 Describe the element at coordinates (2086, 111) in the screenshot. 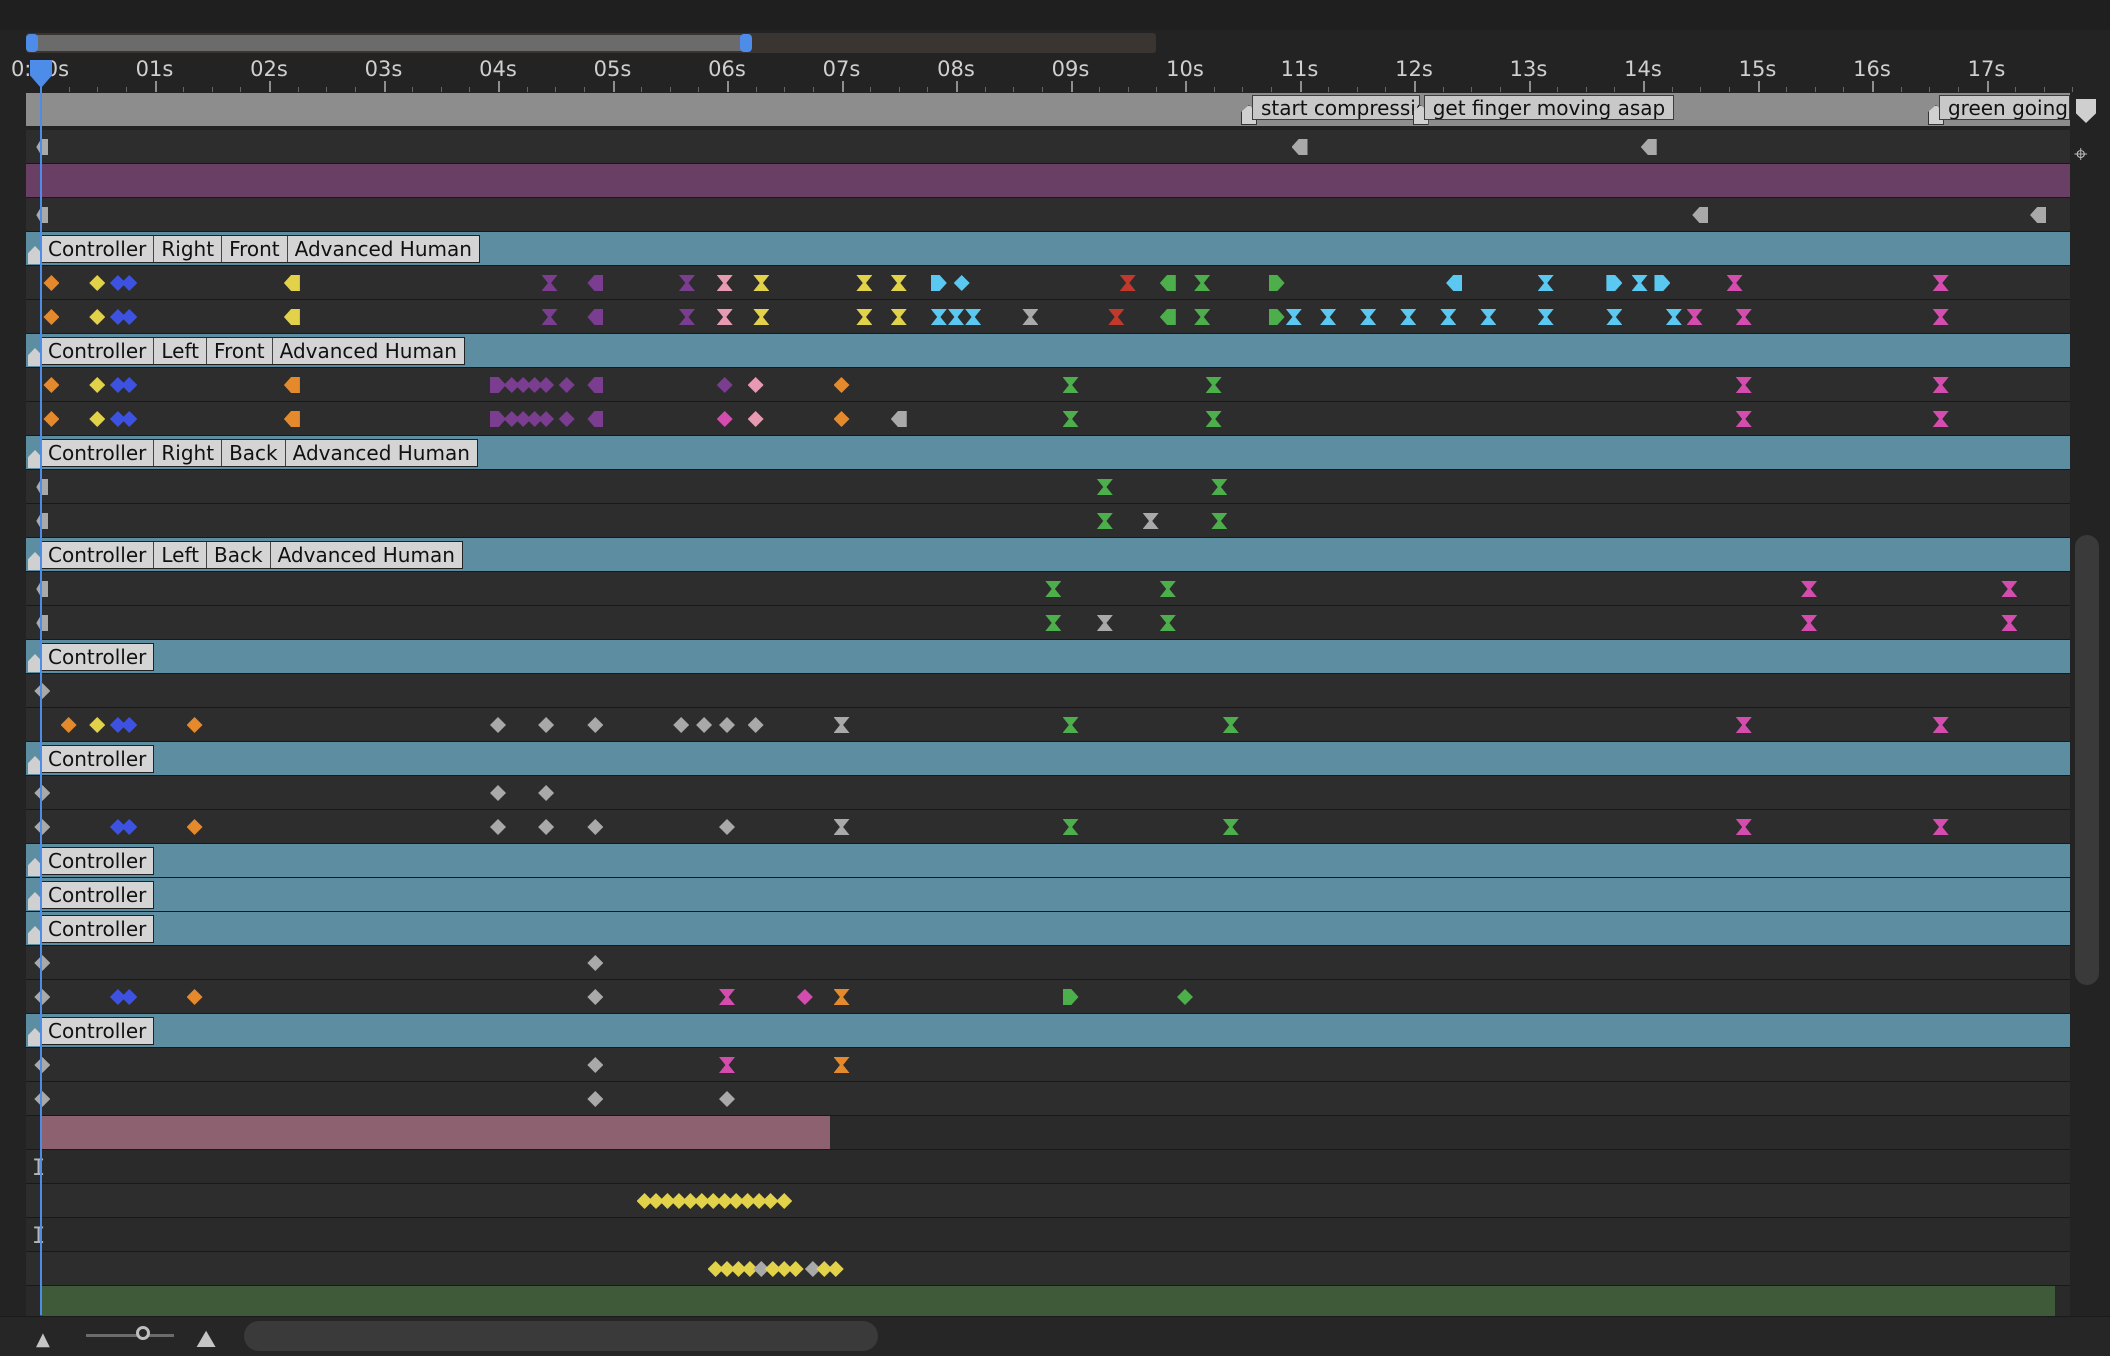

I see `marker-end-icon` at that location.